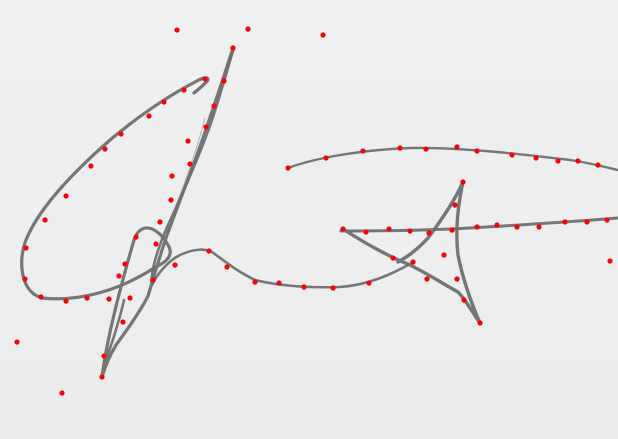 The height and width of the screenshot is (439, 618). I want to click on star-stroke, so click(411, 252).